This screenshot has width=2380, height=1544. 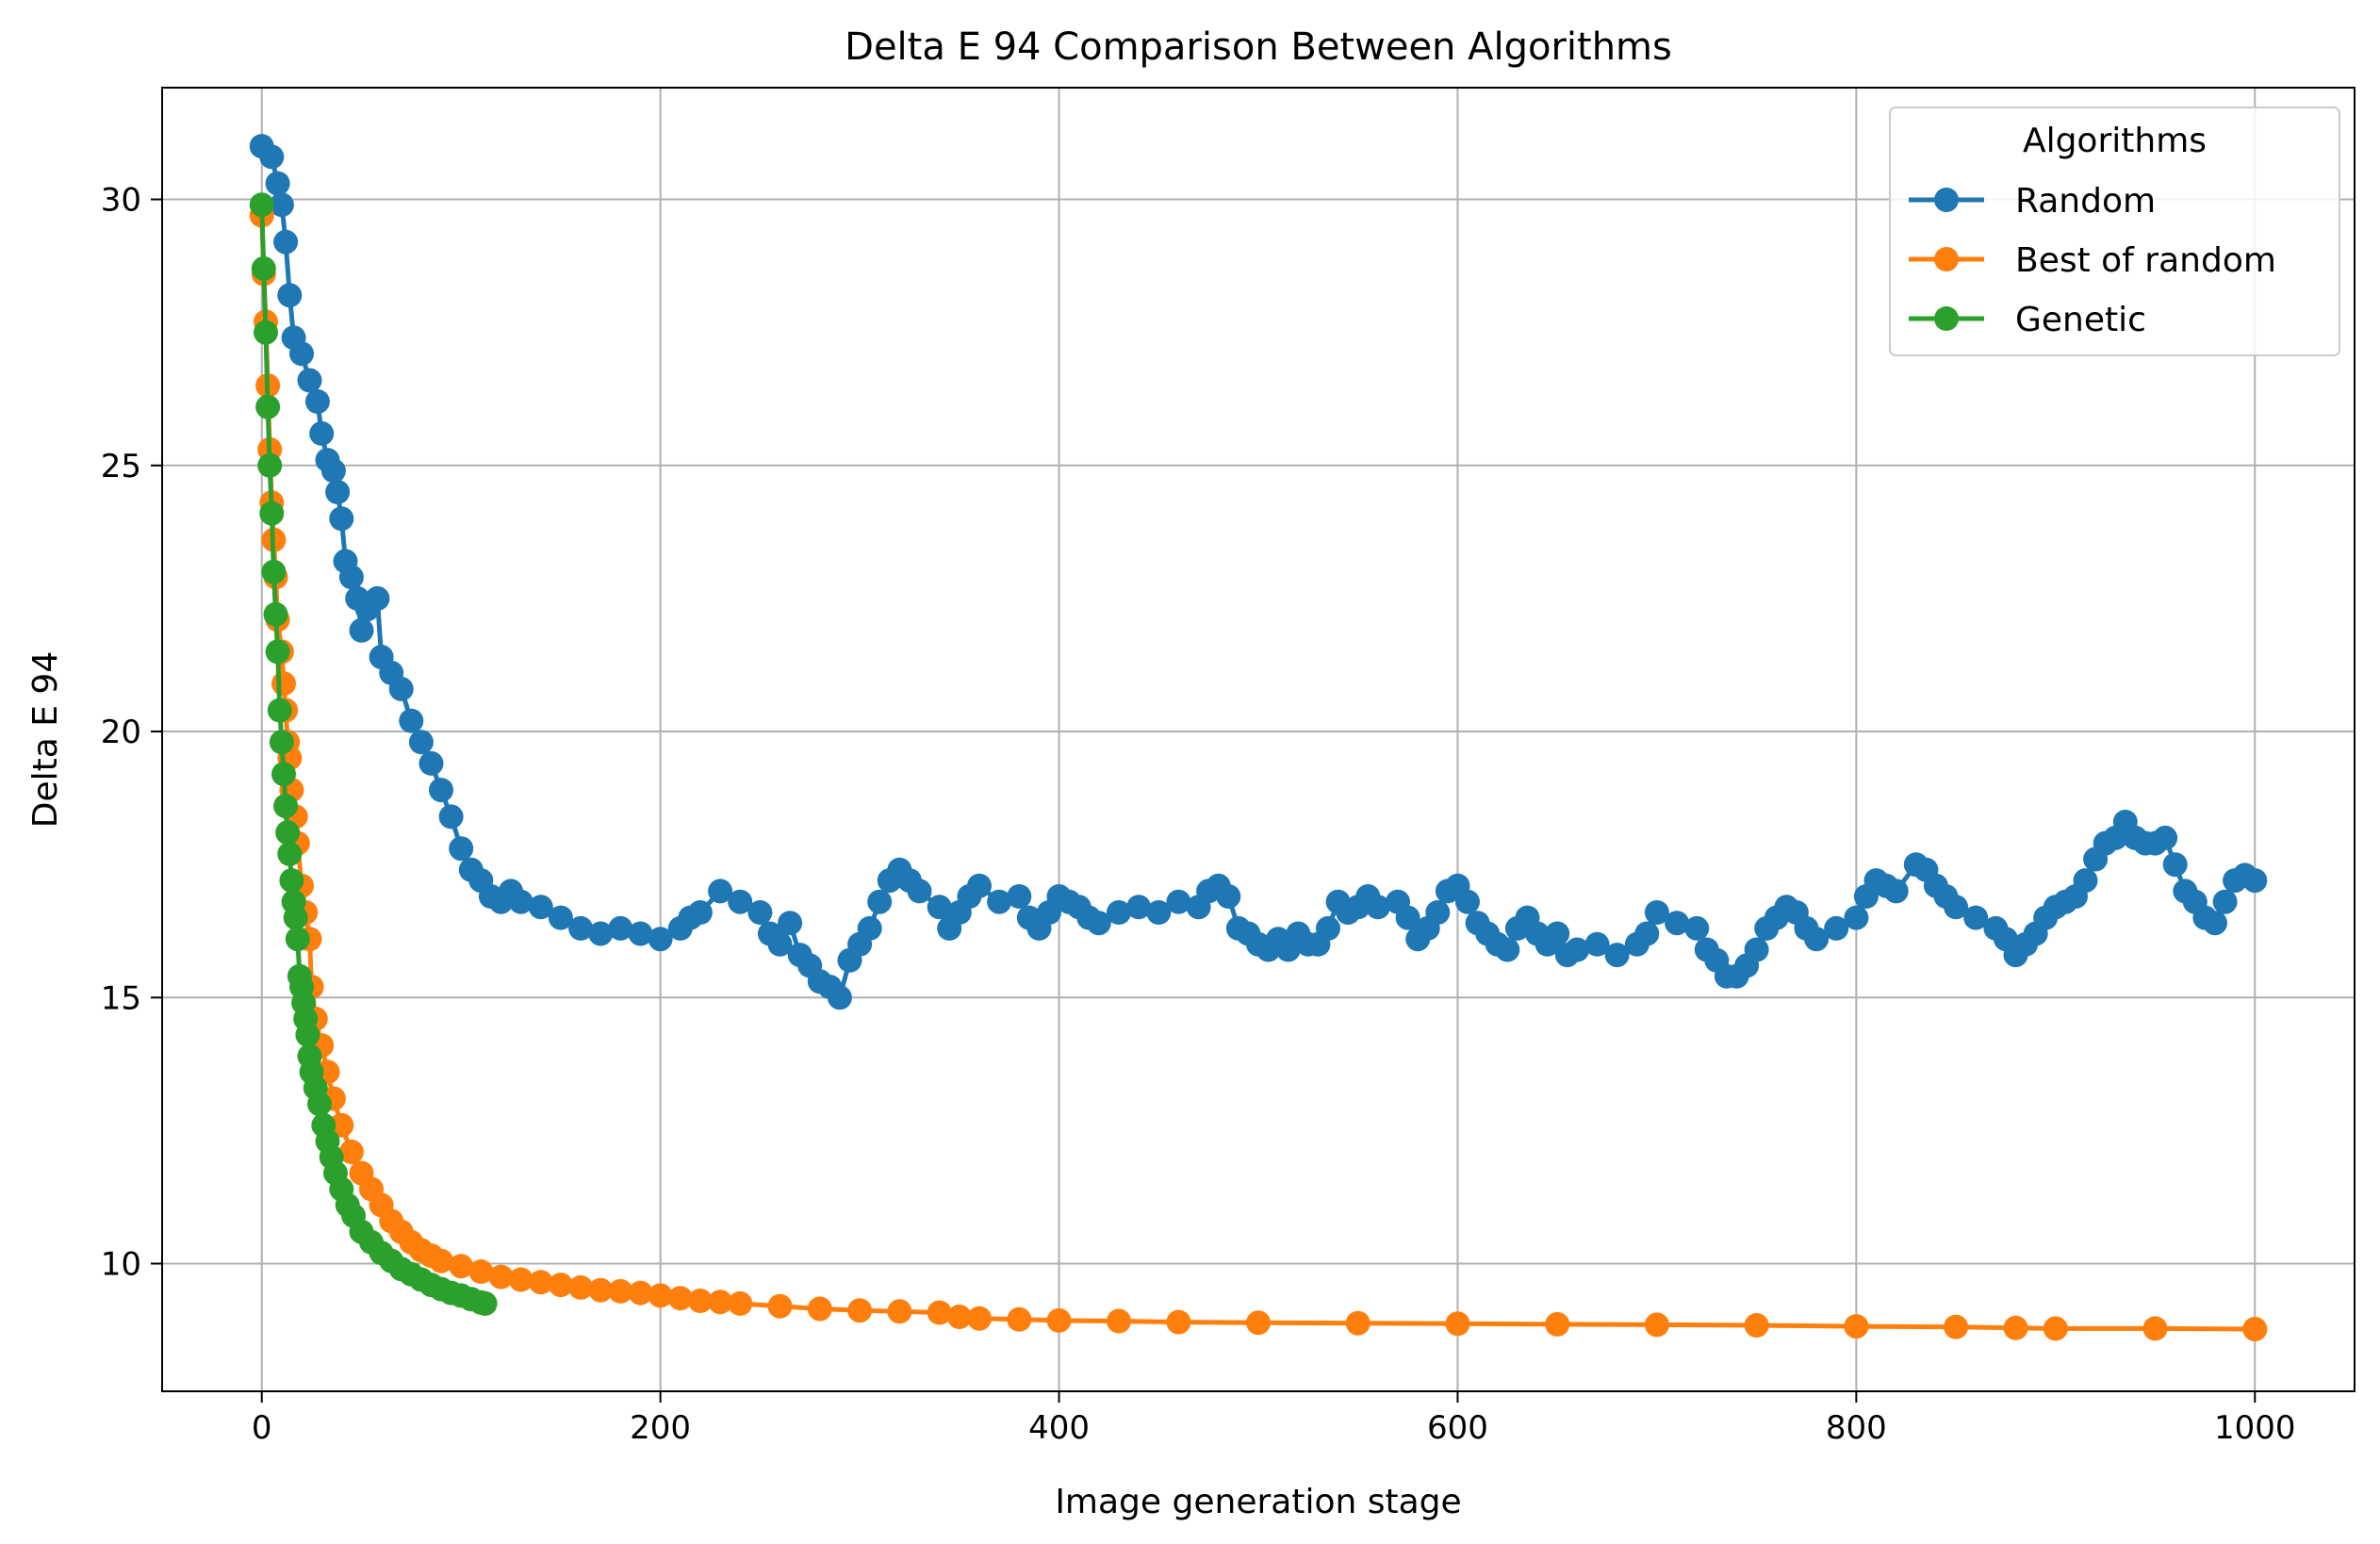 I want to click on legend: Algorithms Random Best of random Genetic, so click(x=2114, y=231).